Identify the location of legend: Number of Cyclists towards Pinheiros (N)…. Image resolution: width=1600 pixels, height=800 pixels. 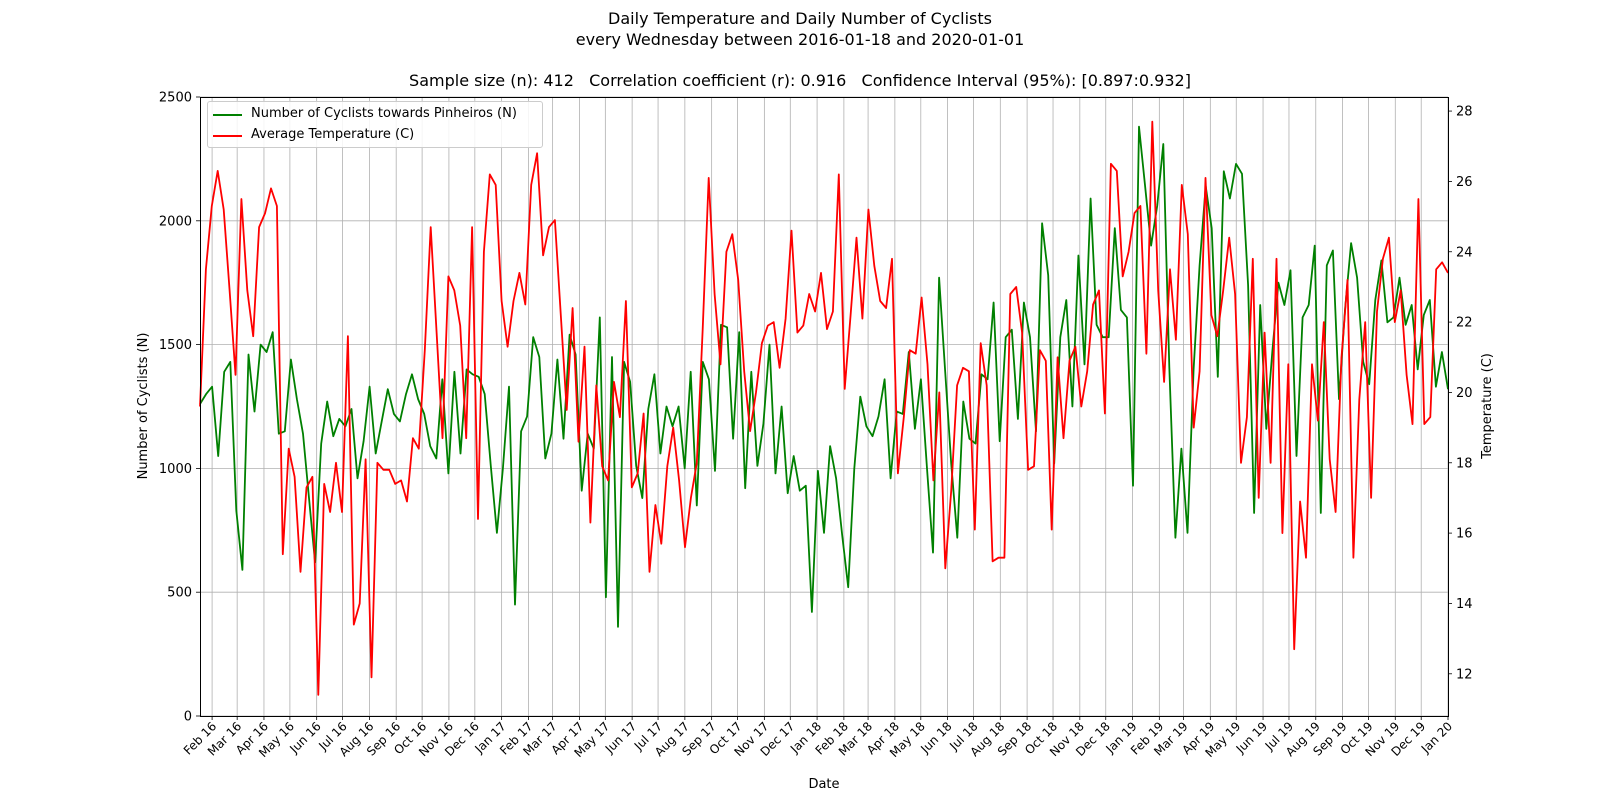
(375, 124).